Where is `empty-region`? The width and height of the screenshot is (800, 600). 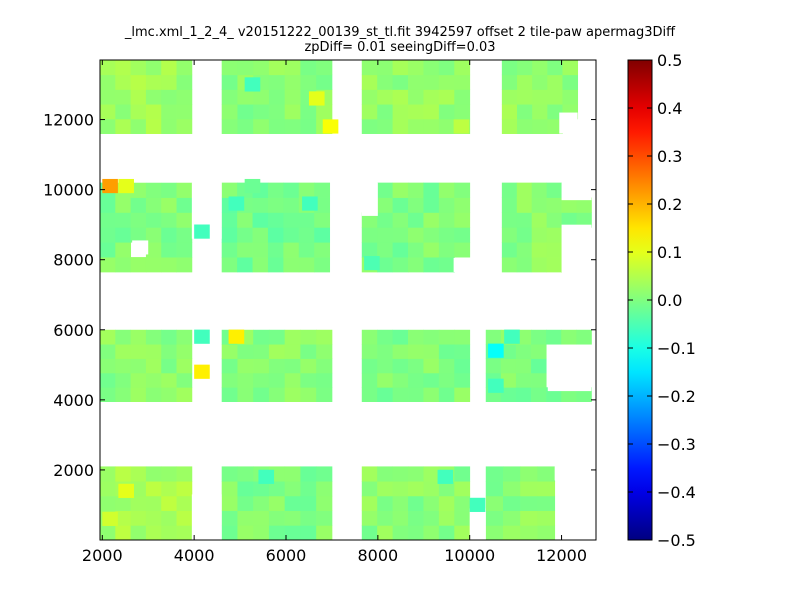 empty-region is located at coordinates (576, 191).